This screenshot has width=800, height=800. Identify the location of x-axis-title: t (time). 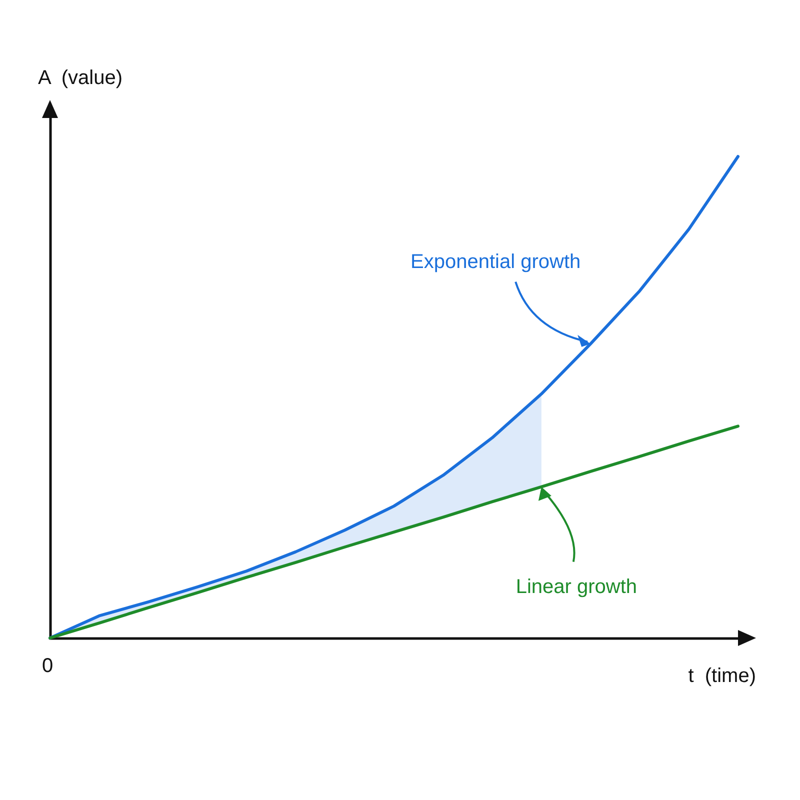
(722, 676).